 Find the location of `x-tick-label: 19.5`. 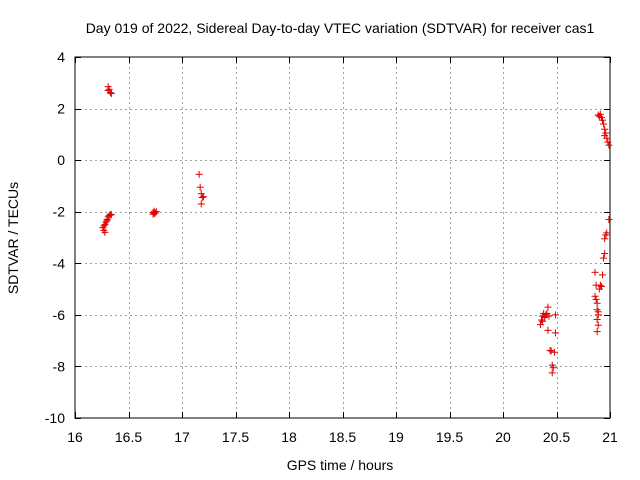

x-tick-label: 19.5 is located at coordinates (449, 437).